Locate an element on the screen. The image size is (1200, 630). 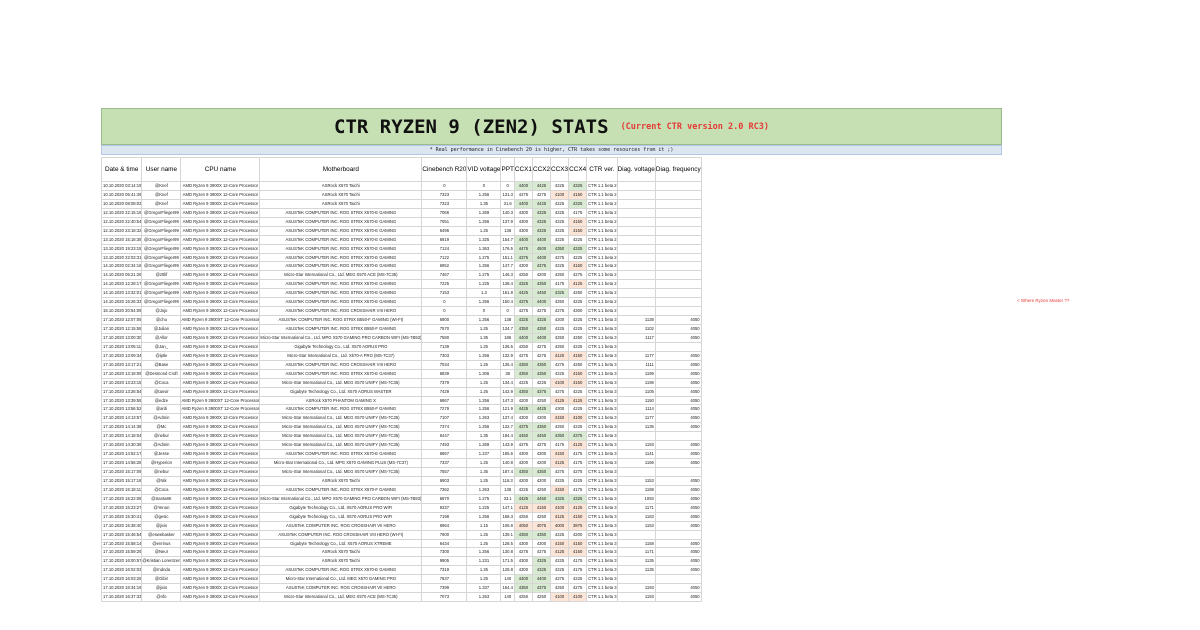
column-header: CCX4 is located at coordinates (578, 169).